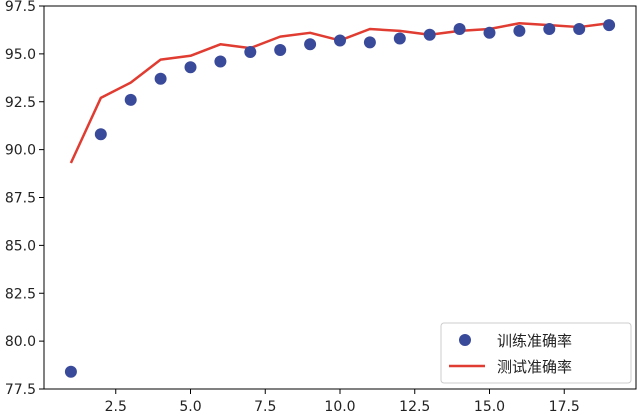 The height and width of the screenshot is (417, 640). I want to click on y-tick-label: 87.5, so click(20, 199).